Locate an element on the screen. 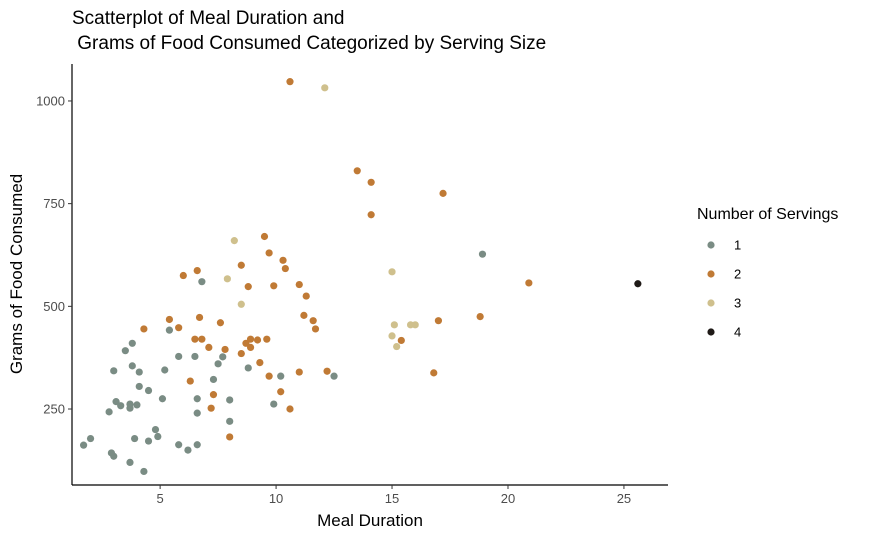  x-tick-label: 25 is located at coordinates (624, 498).